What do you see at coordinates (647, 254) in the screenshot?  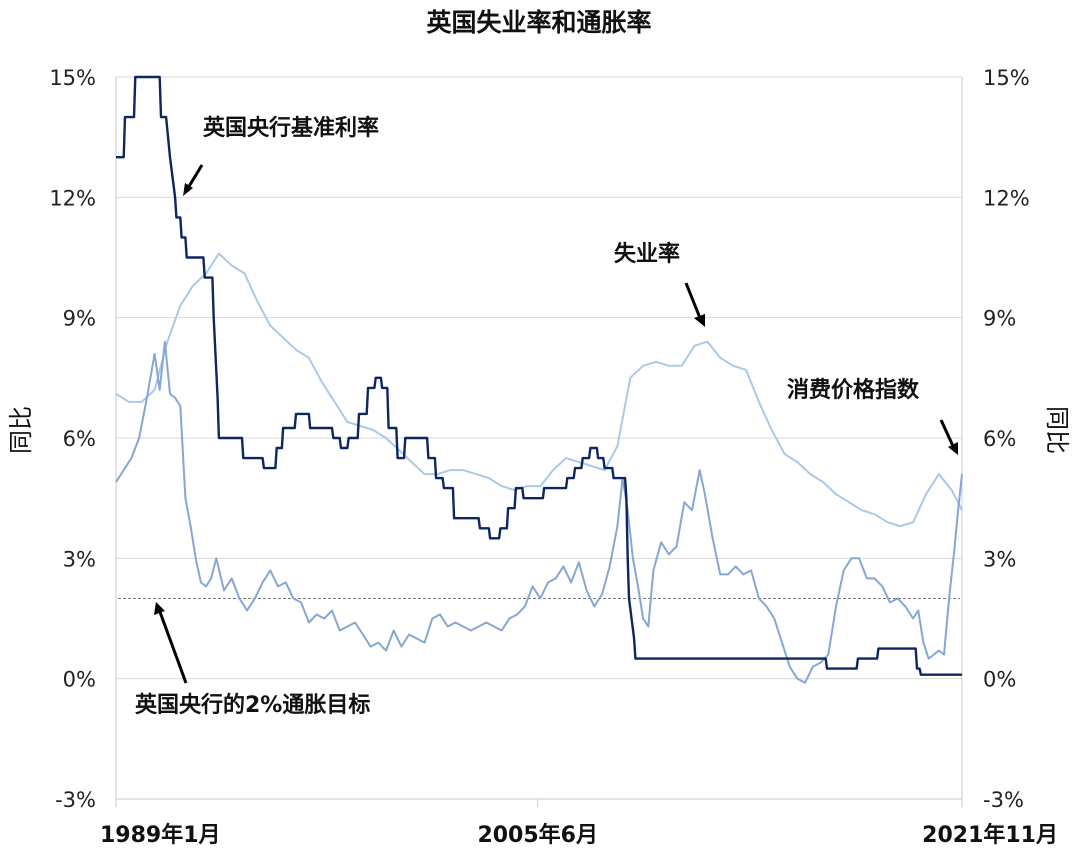 I see `annotation-unemployment: 失业率` at bounding box center [647, 254].